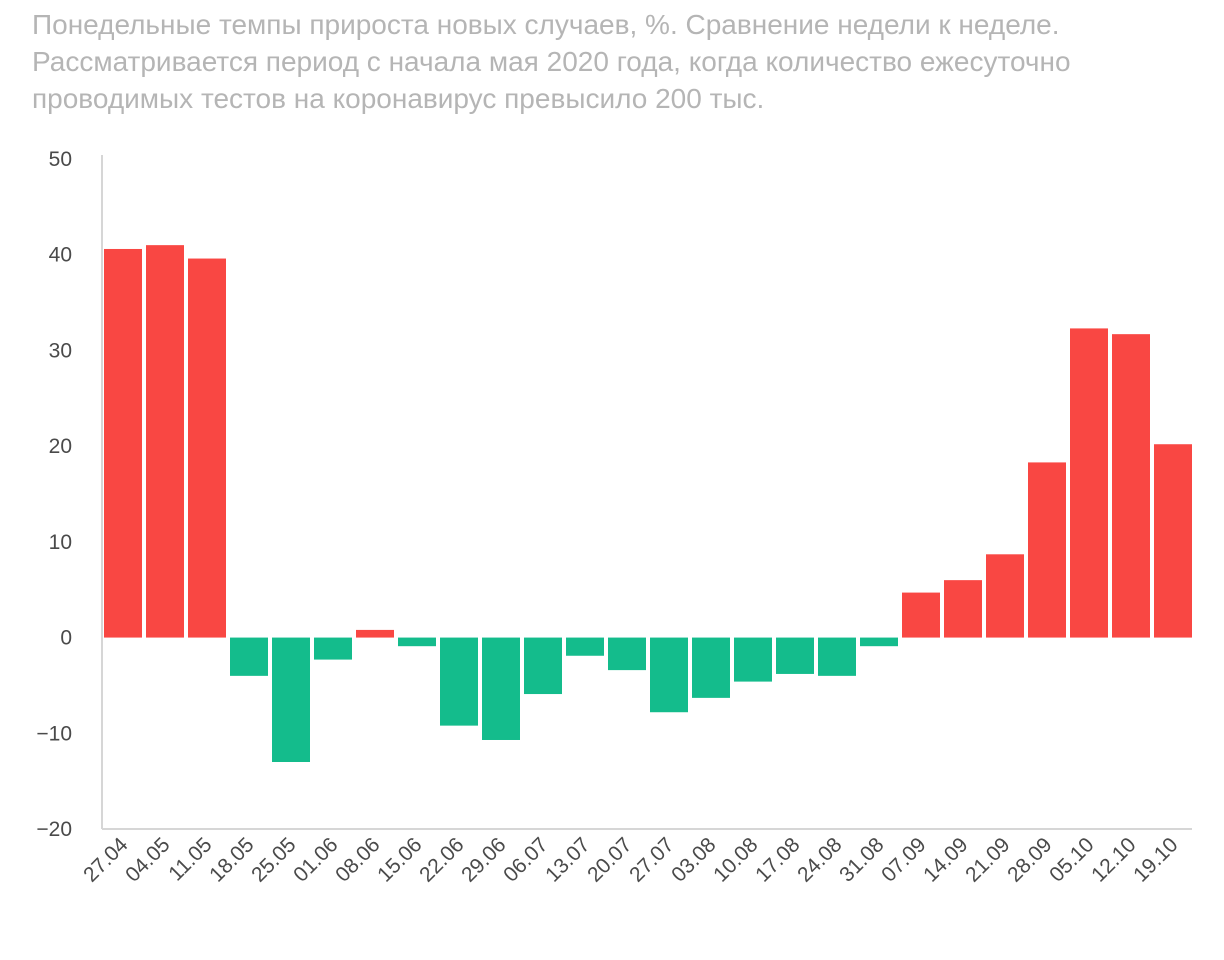  What do you see at coordinates (483, 859) in the screenshot?
I see `x-tick-label: 29.06` at bounding box center [483, 859].